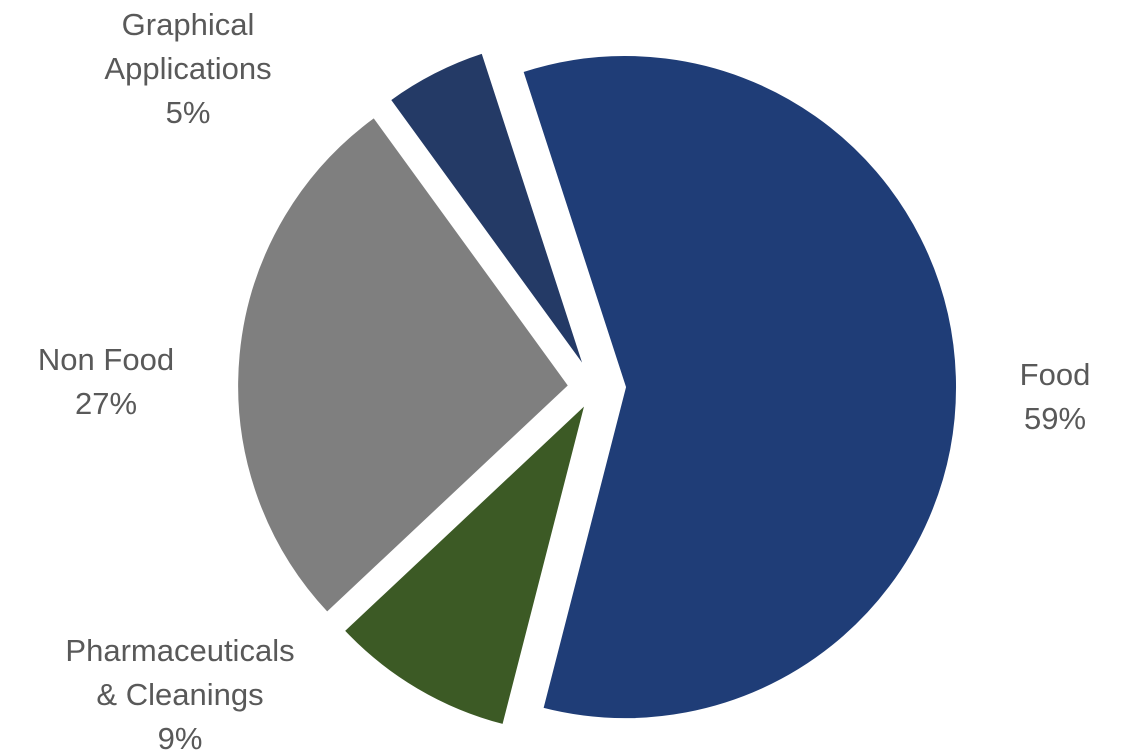 Image resolution: width=1122 pixels, height=751 pixels. I want to click on data-label-line: Graphical, so click(188, 24).